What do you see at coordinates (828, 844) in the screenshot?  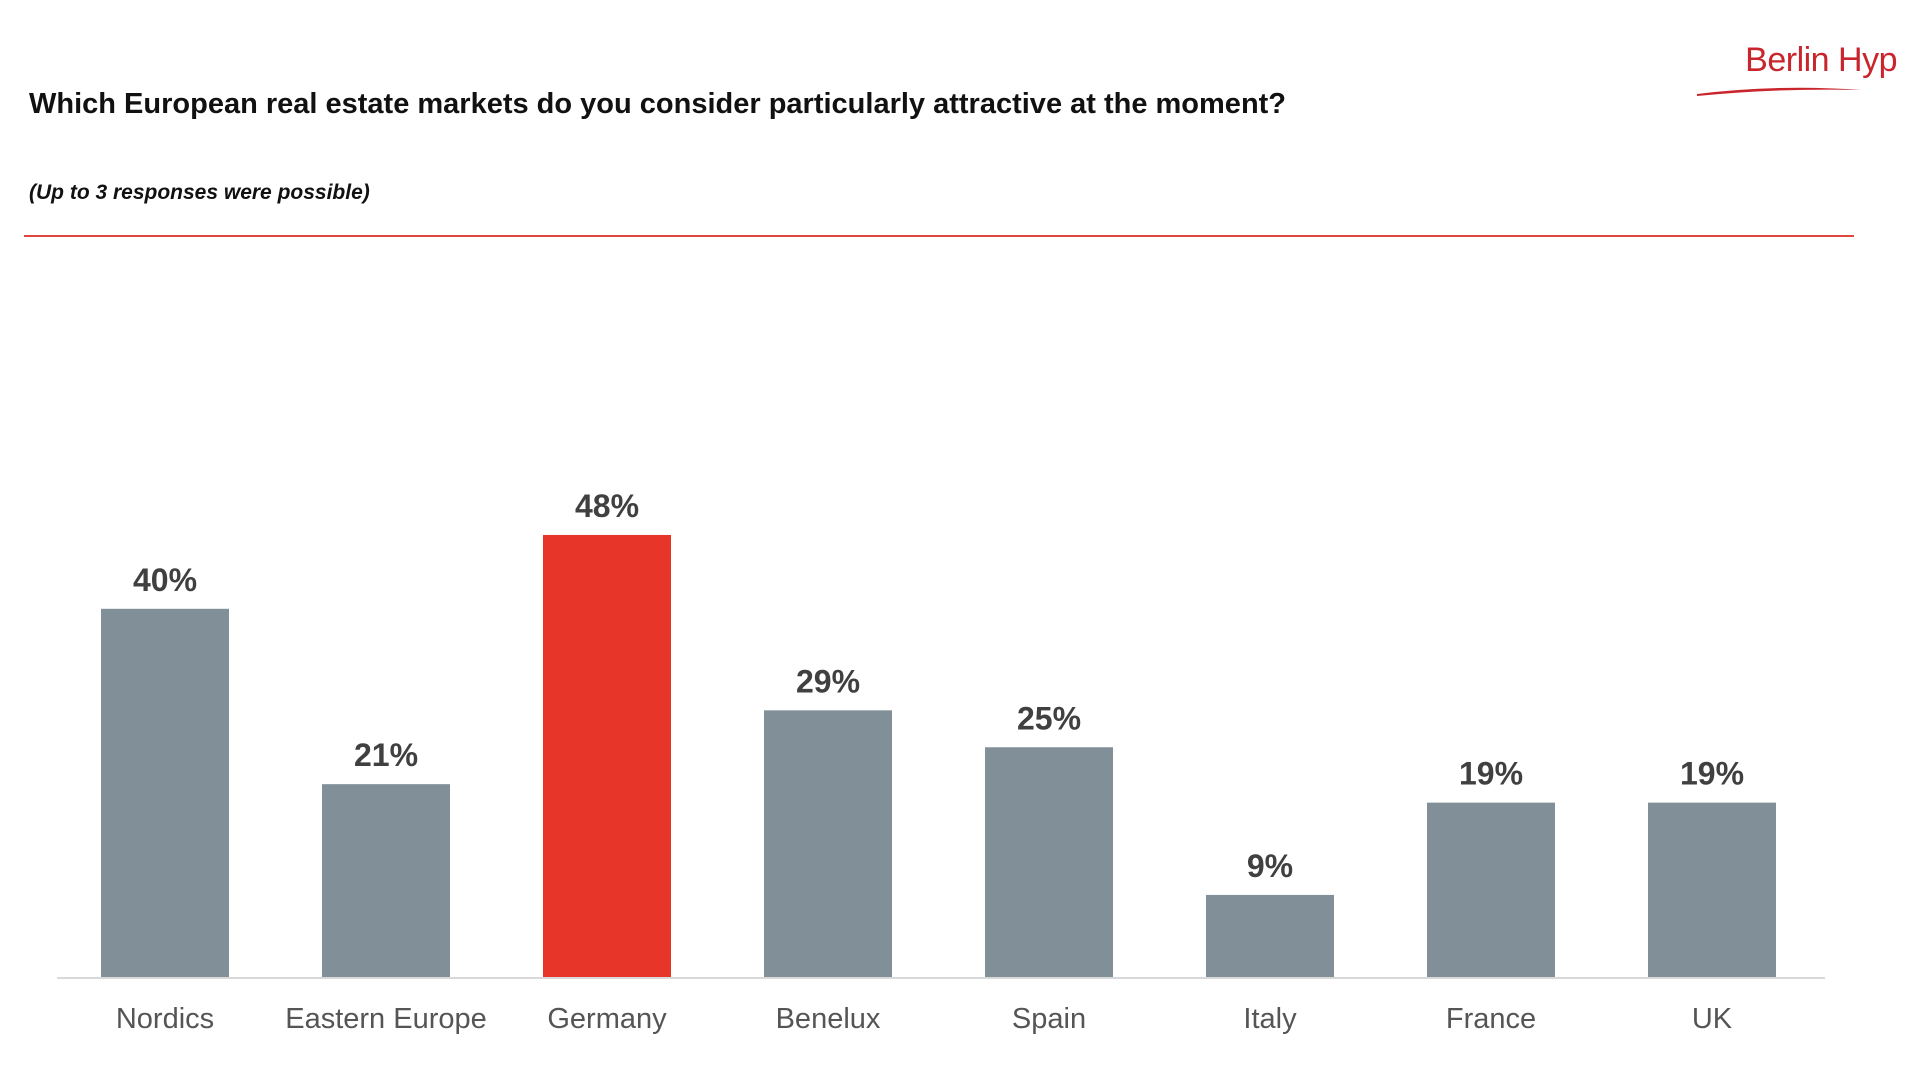 I see `bar-benelux` at bounding box center [828, 844].